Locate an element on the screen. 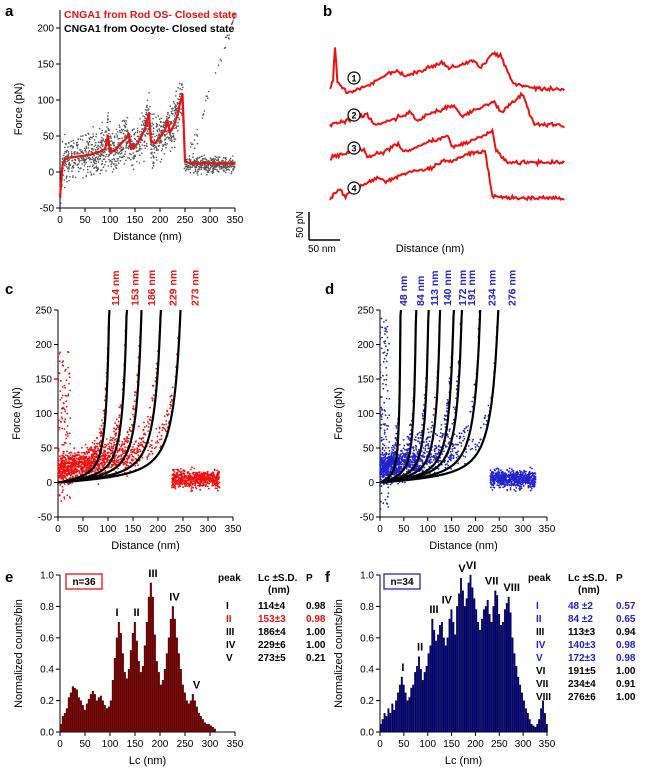 The image size is (660, 772). x-tick-label: 350 is located at coordinates (235, 220).